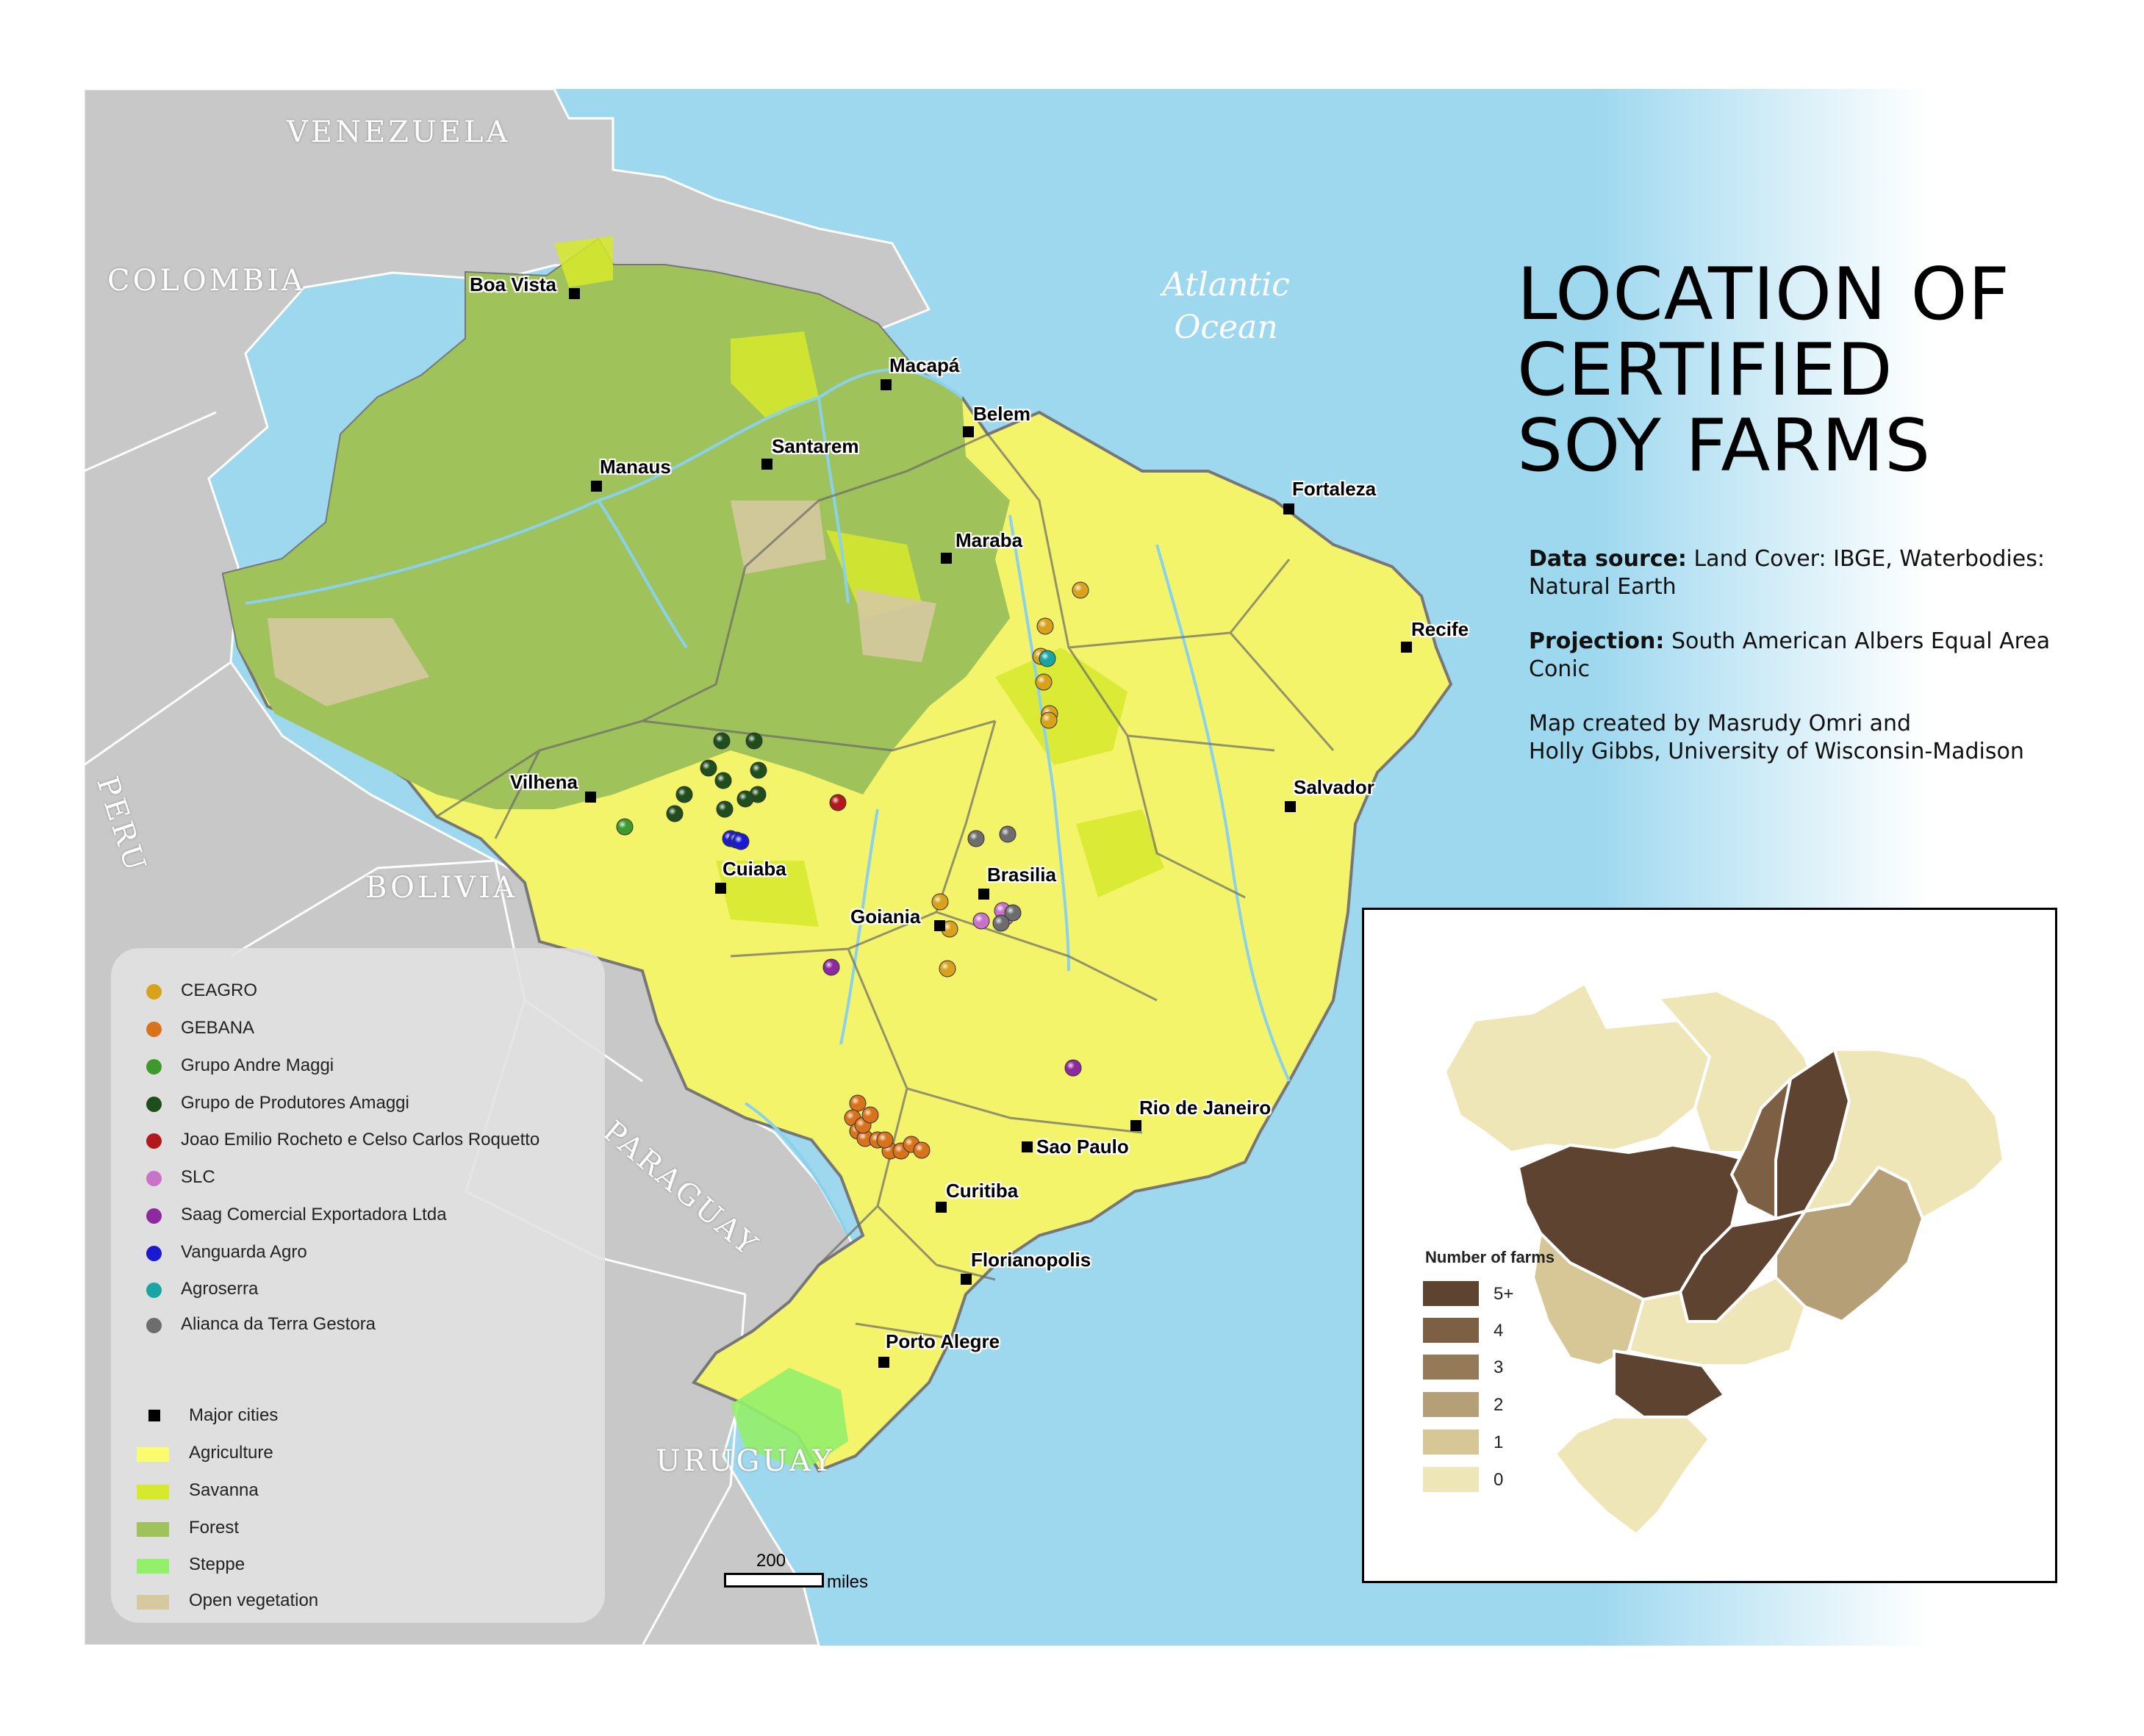  Describe the element at coordinates (1763, 370) in the screenshot. I see `map-title: LOCATION OF CERTIFIED SOY FARMS` at that location.